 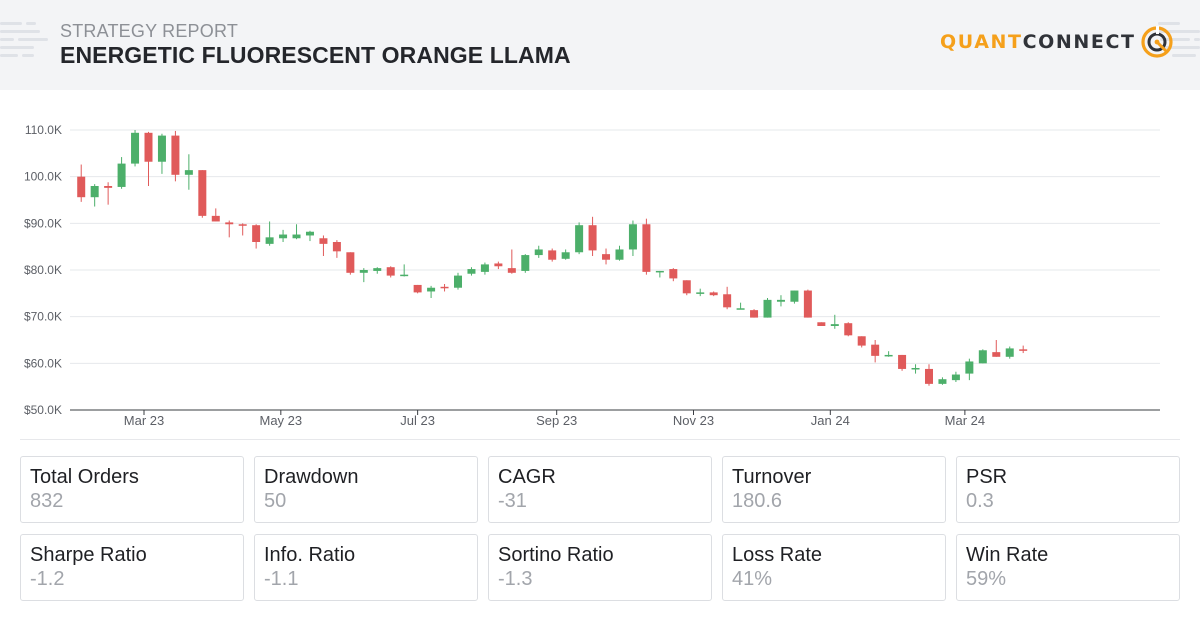 I want to click on y-tick-label: $70.0K, so click(x=43, y=317).